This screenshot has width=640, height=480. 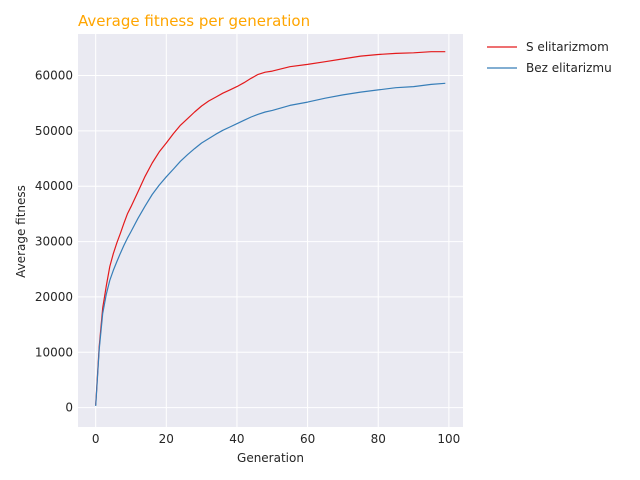 I want to click on x-tick-label: 80, so click(x=378, y=439).